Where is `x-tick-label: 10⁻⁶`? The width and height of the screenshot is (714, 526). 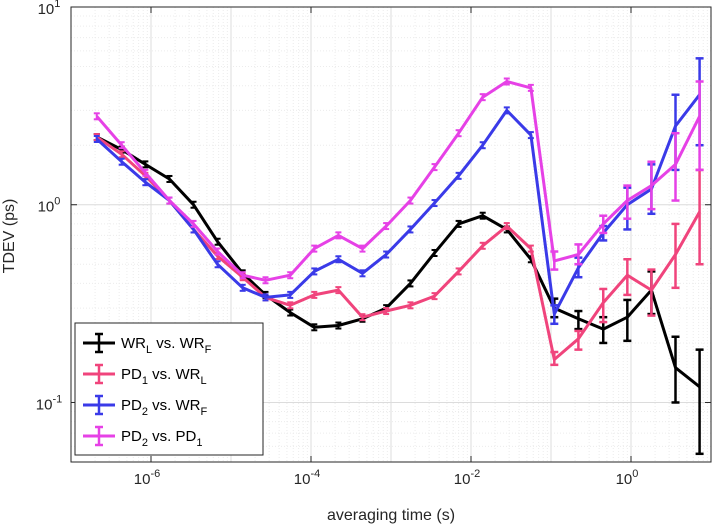 x-tick-label: 10⁻⁶ is located at coordinates (147, 478).